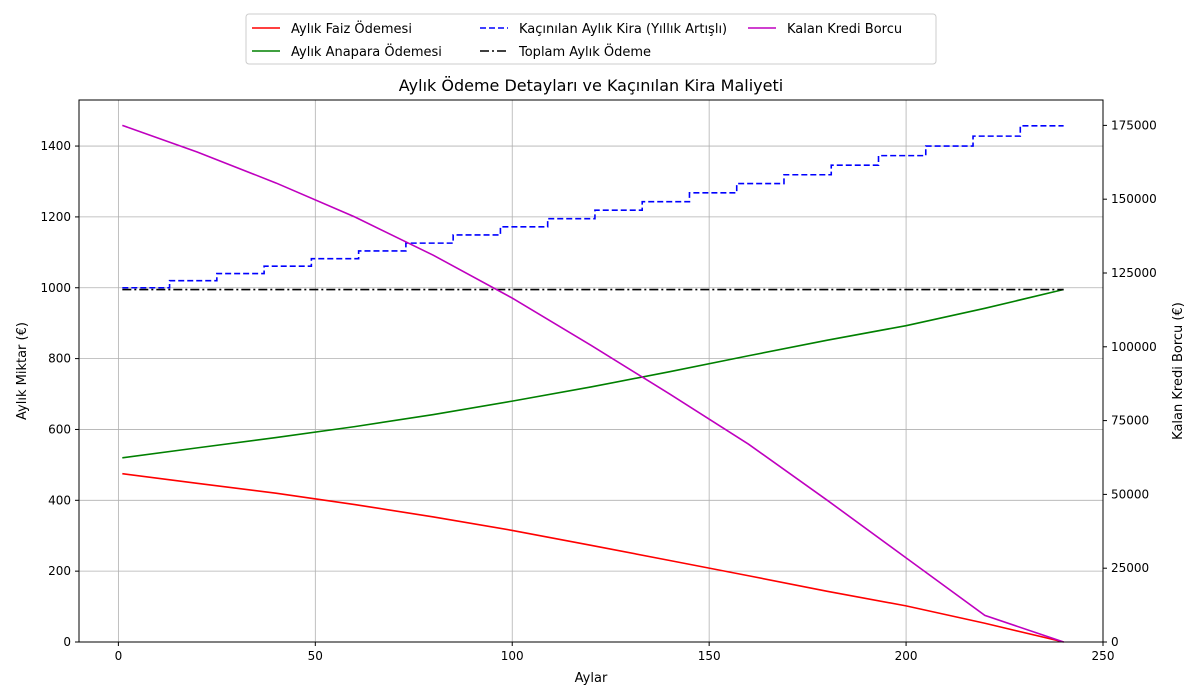  I want to click on y2-axis: 0 25000 50000 75000 100000 125000 150000 175000, so click(1130, 383).